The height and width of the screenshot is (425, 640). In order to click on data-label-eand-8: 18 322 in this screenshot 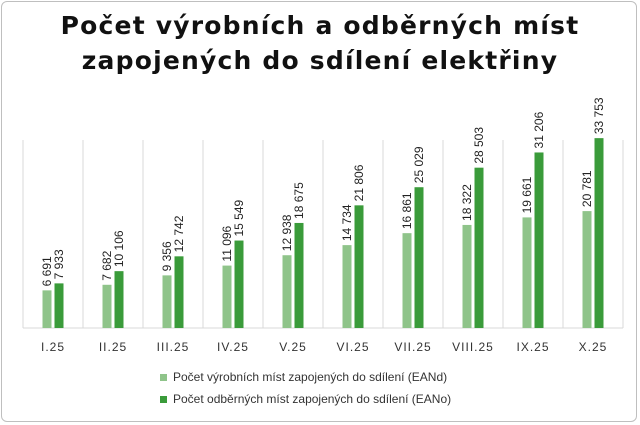, I will do `click(467, 202)`.